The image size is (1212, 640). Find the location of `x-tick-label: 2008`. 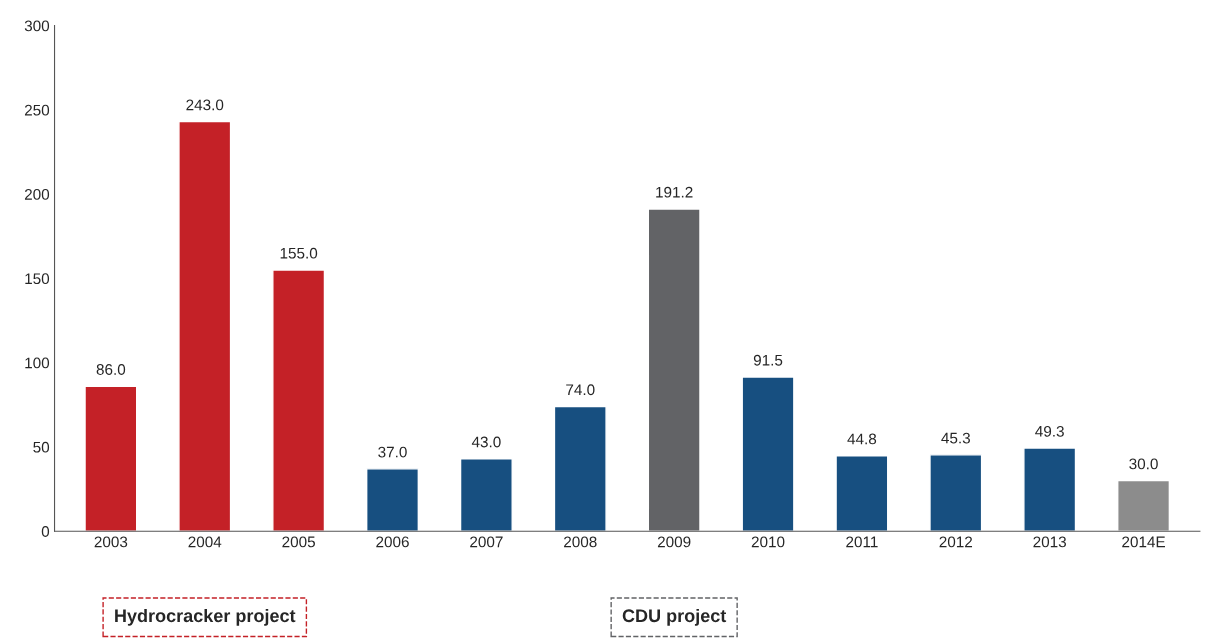

x-tick-label: 2008 is located at coordinates (580, 542).